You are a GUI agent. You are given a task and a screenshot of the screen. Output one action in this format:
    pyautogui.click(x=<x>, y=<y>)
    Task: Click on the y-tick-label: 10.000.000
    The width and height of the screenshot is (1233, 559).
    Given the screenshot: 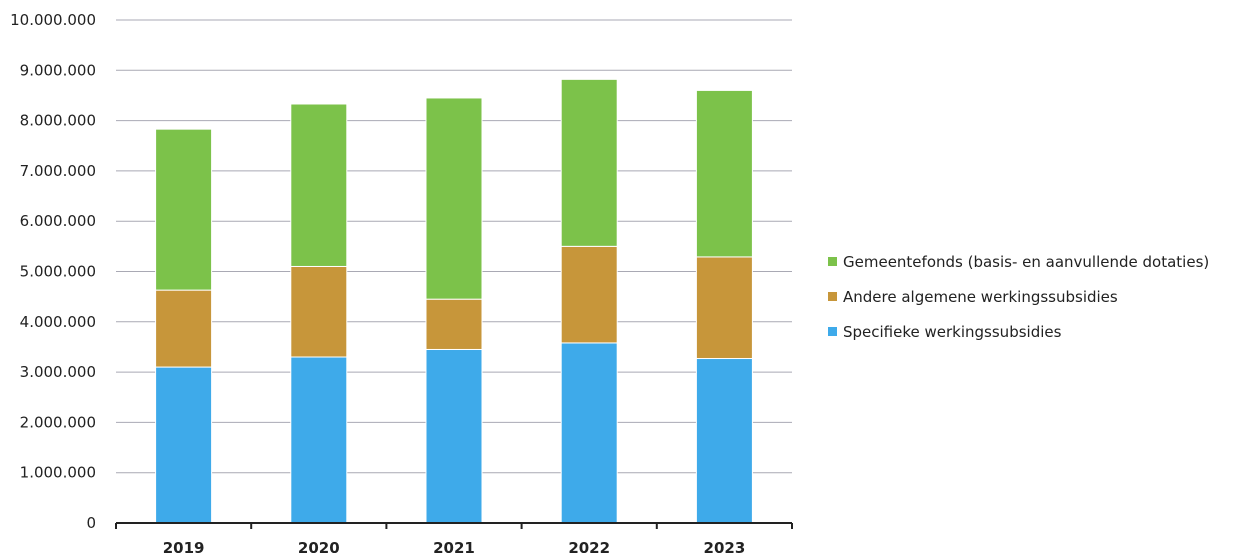 What is the action you would take?
    pyautogui.click(x=53, y=20)
    